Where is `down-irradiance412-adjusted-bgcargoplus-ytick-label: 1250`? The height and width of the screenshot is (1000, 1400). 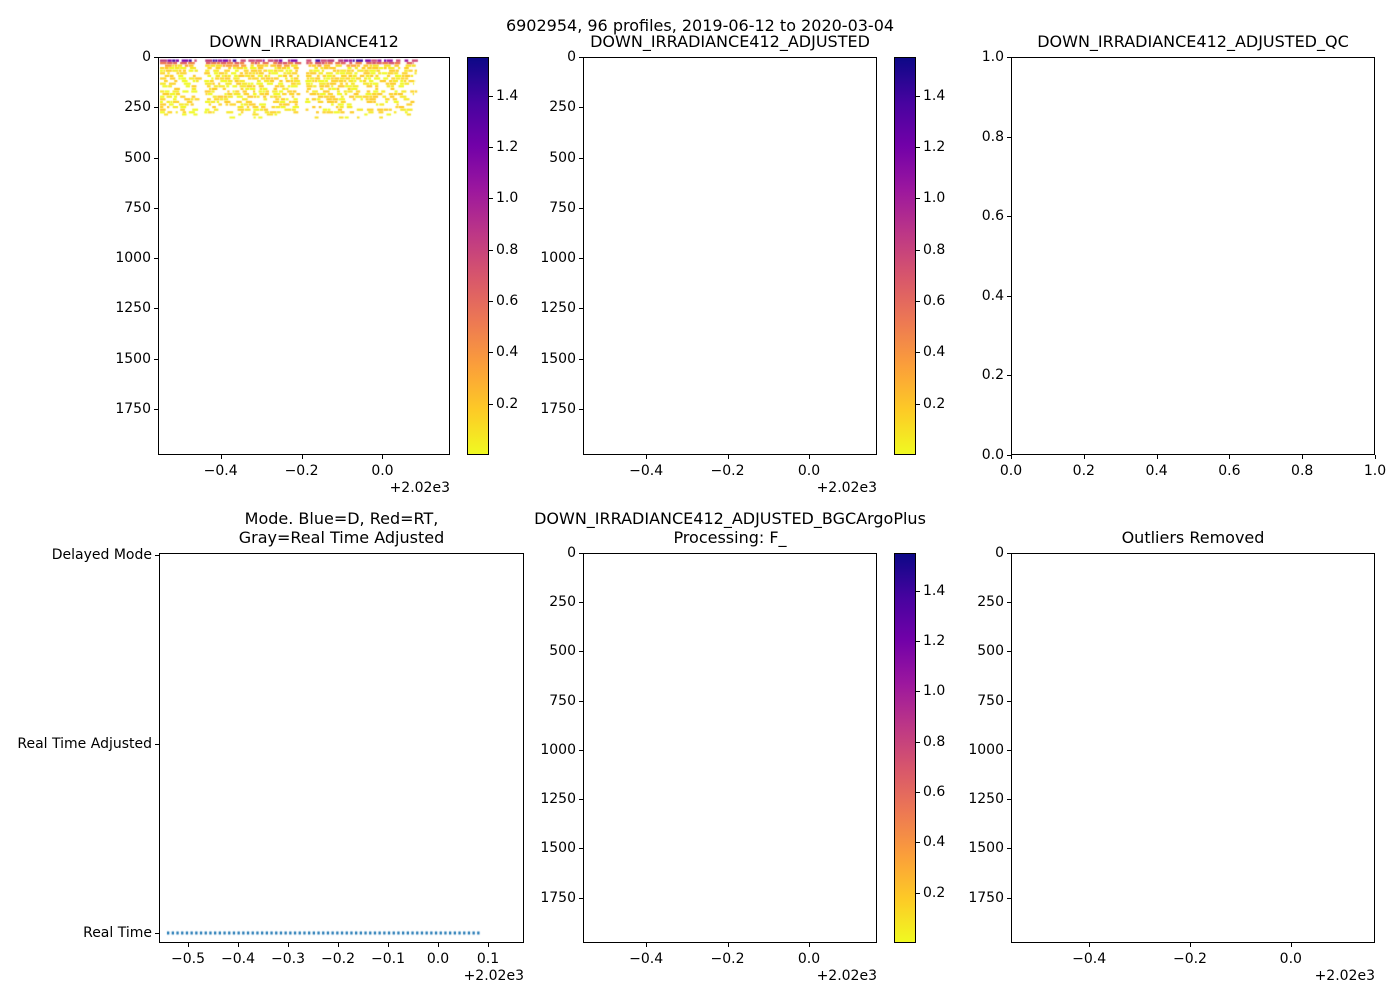
down-irradiance412-adjusted-bgcargoplus-ytick-label: 1250 is located at coordinates (558, 799).